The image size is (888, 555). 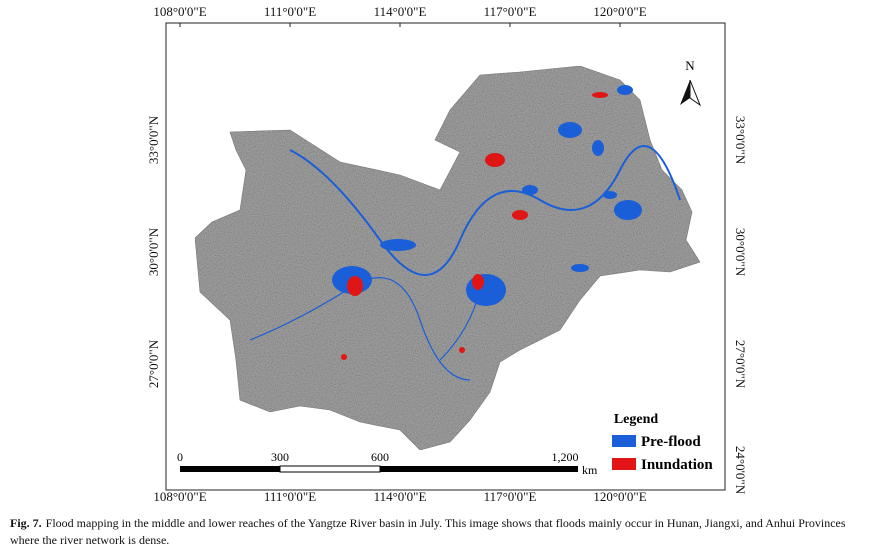 I want to click on legend-title: Legend, so click(x=636, y=419).